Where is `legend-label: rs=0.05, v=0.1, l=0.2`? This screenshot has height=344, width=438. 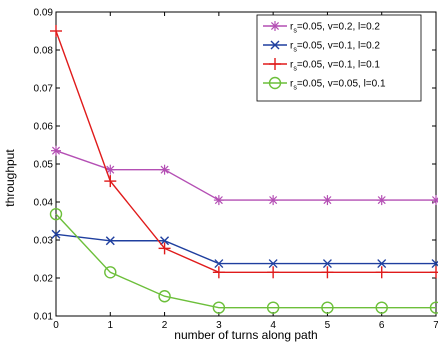
legend-label: rs=0.05, v=0.1, l=0.2 is located at coordinates (335, 47).